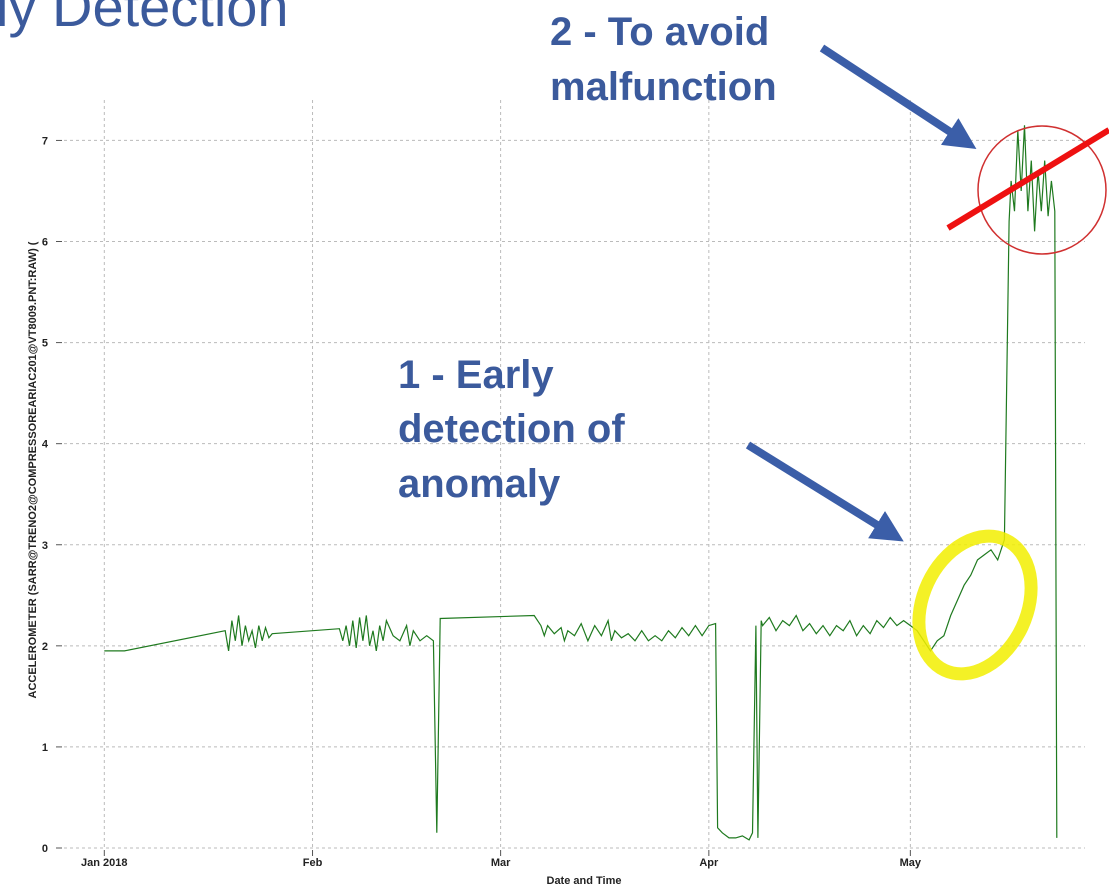 The height and width of the screenshot is (888, 1109). Describe the element at coordinates (975, 605) in the screenshot. I see `yellow-circle` at that location.